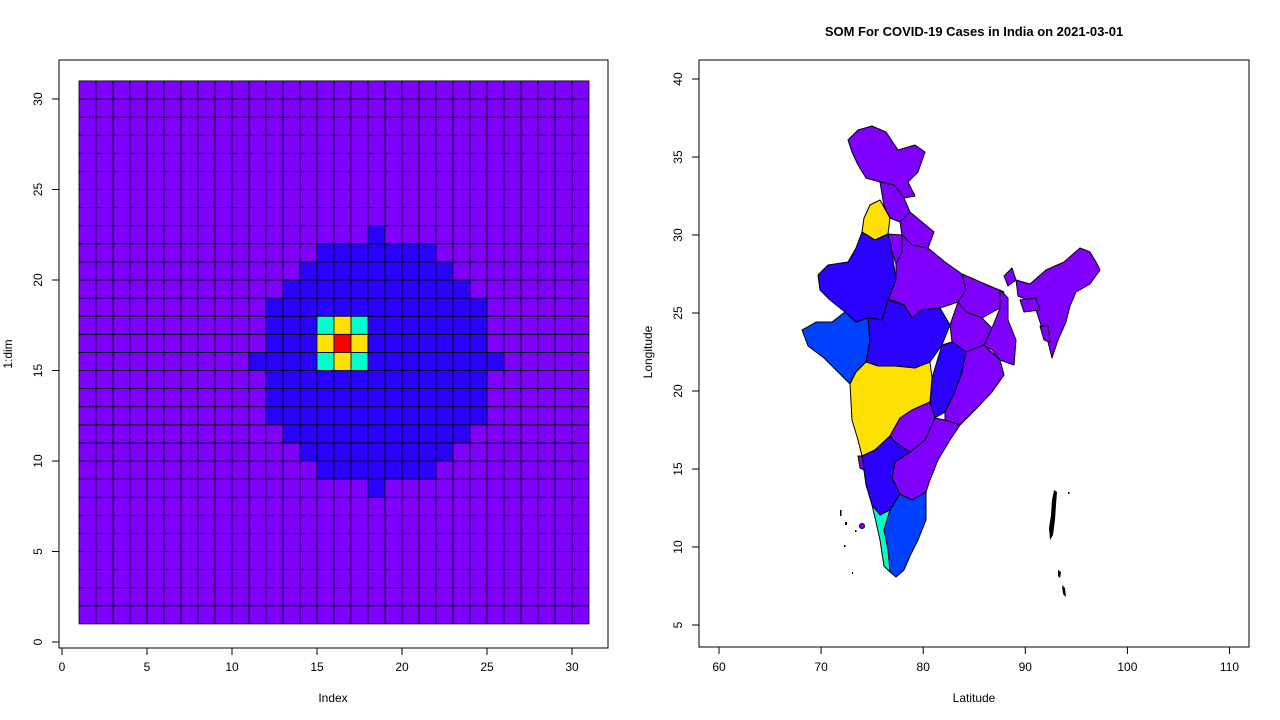 The height and width of the screenshot is (720, 1280). Describe the element at coordinates (862, 526) in the screenshot. I see `lakshadweep-island` at that location.